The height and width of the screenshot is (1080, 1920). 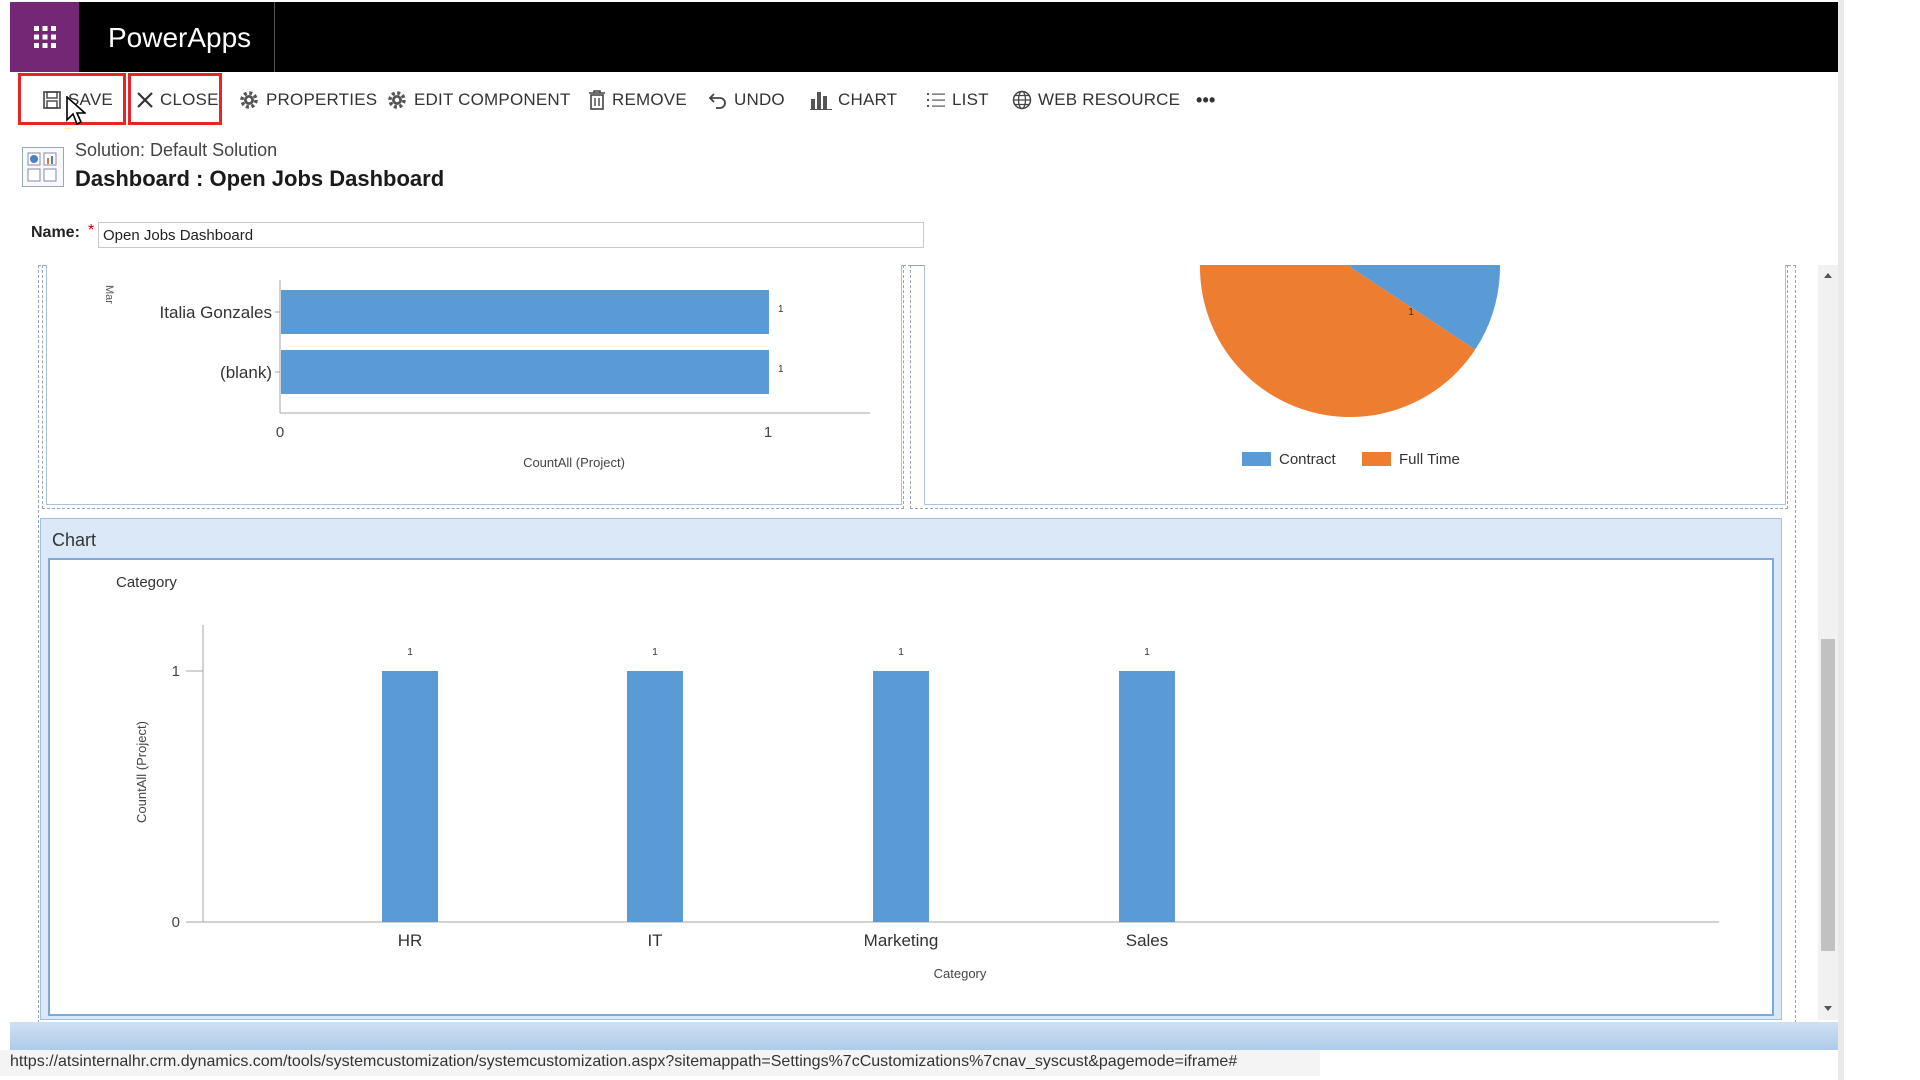 I want to click on x-category-label: Marketing, so click(x=901, y=940).